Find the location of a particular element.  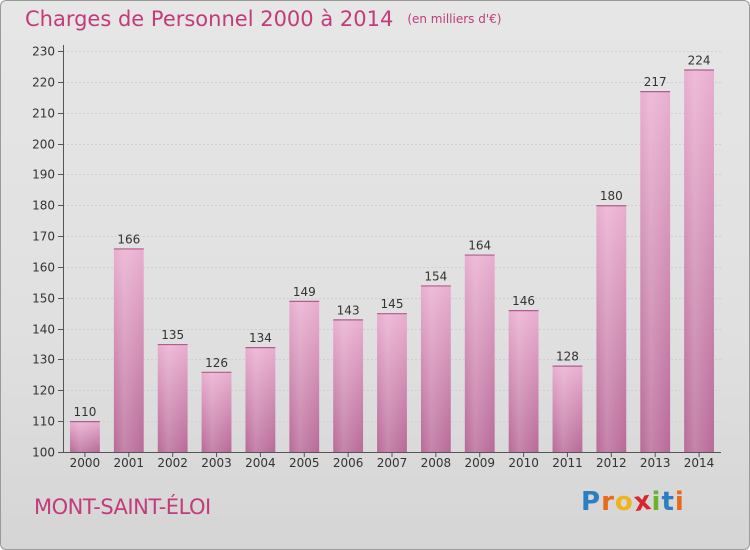

y-tick-label: 150 is located at coordinates (43, 299).